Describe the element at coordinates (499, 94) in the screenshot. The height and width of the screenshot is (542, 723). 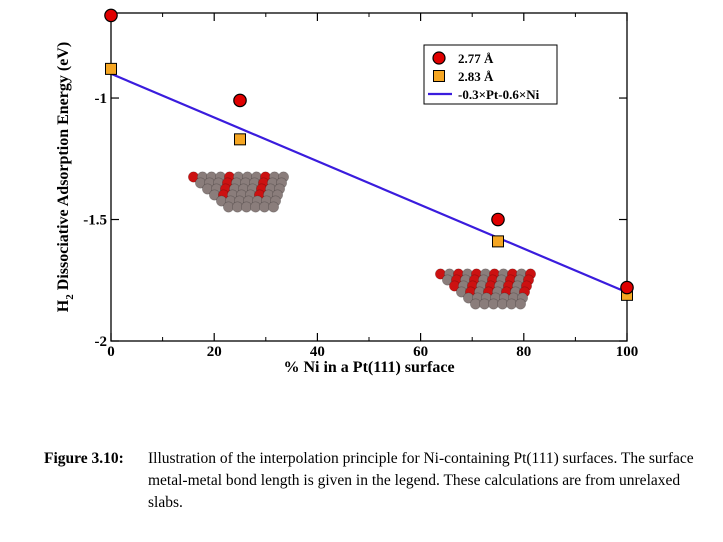
I see `legend-label: -0.3×Pt-0.6×Ni` at that location.